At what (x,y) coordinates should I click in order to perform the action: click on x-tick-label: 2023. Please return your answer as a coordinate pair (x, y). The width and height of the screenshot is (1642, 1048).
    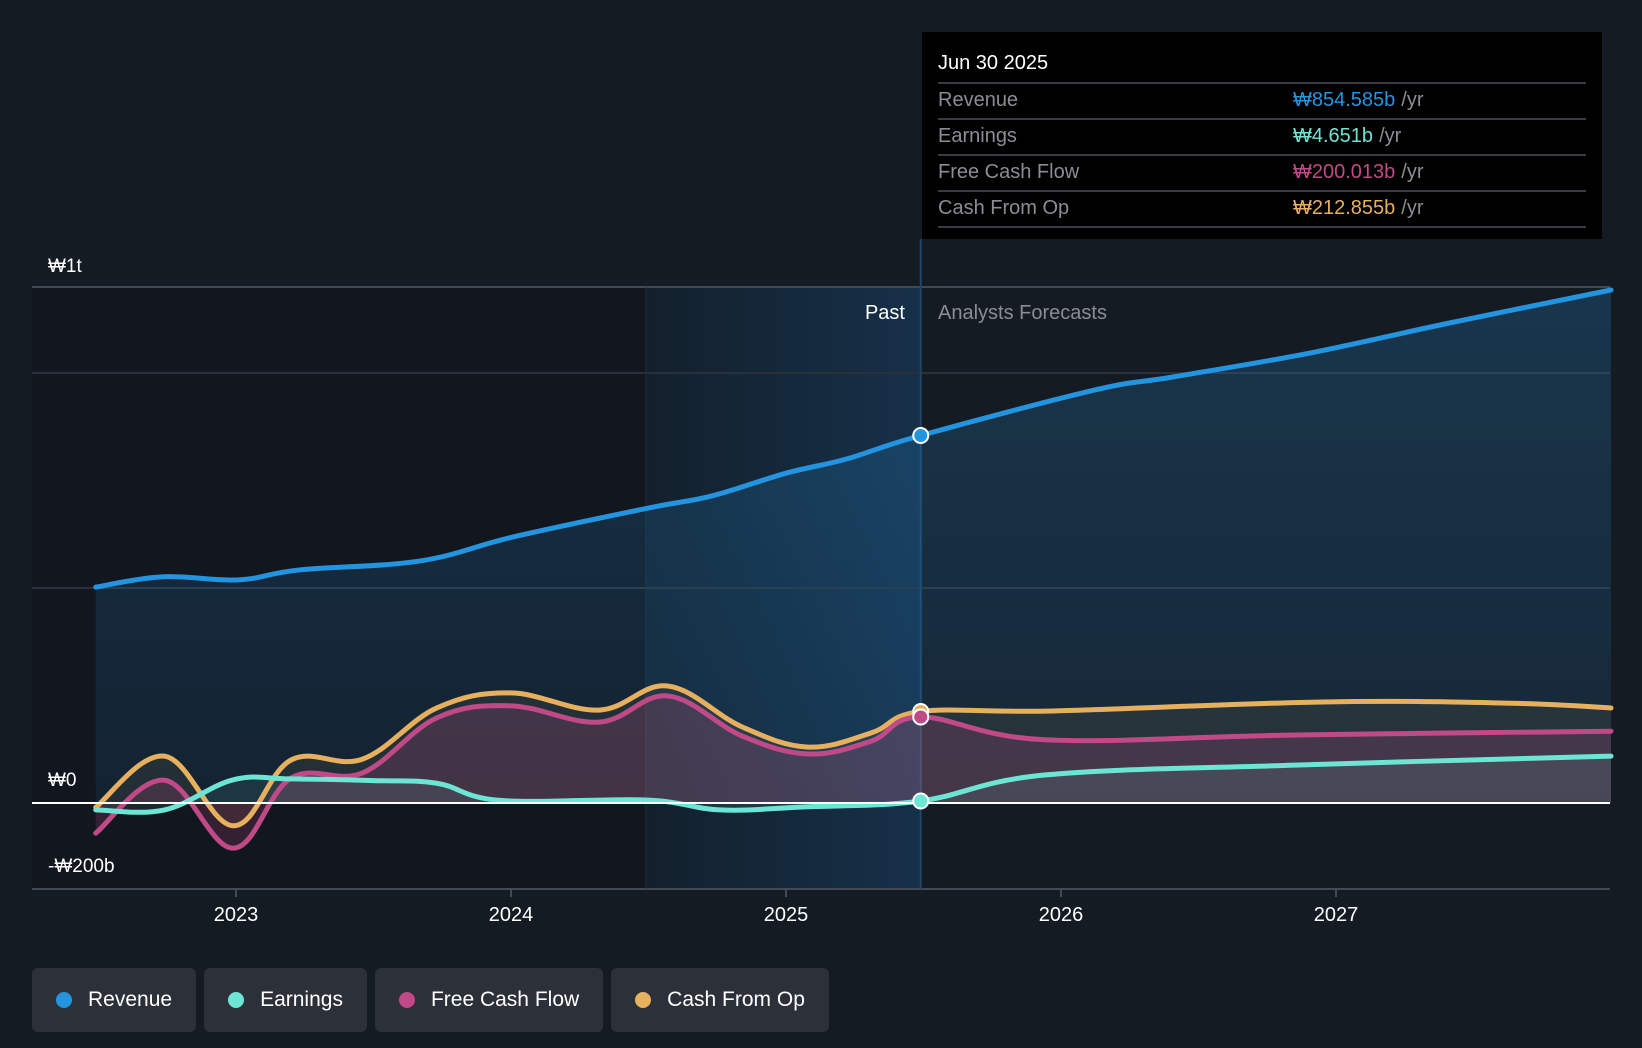
    Looking at the image, I should click on (236, 915).